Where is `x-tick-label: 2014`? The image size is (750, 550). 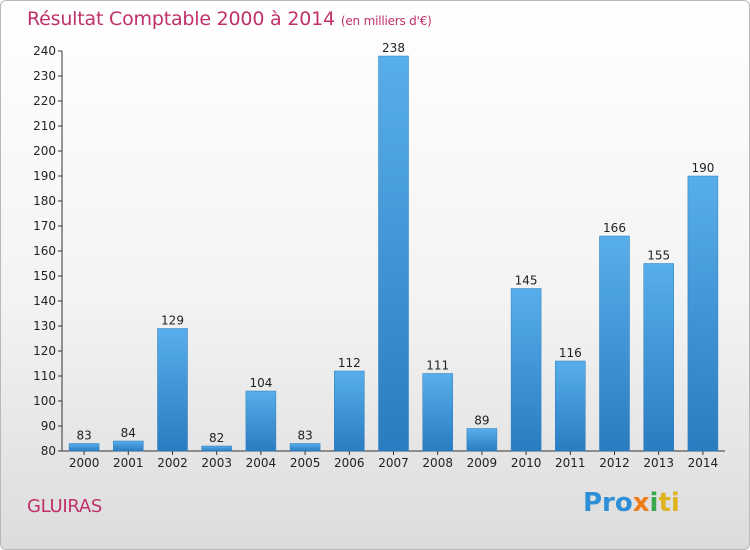 x-tick-label: 2014 is located at coordinates (703, 463).